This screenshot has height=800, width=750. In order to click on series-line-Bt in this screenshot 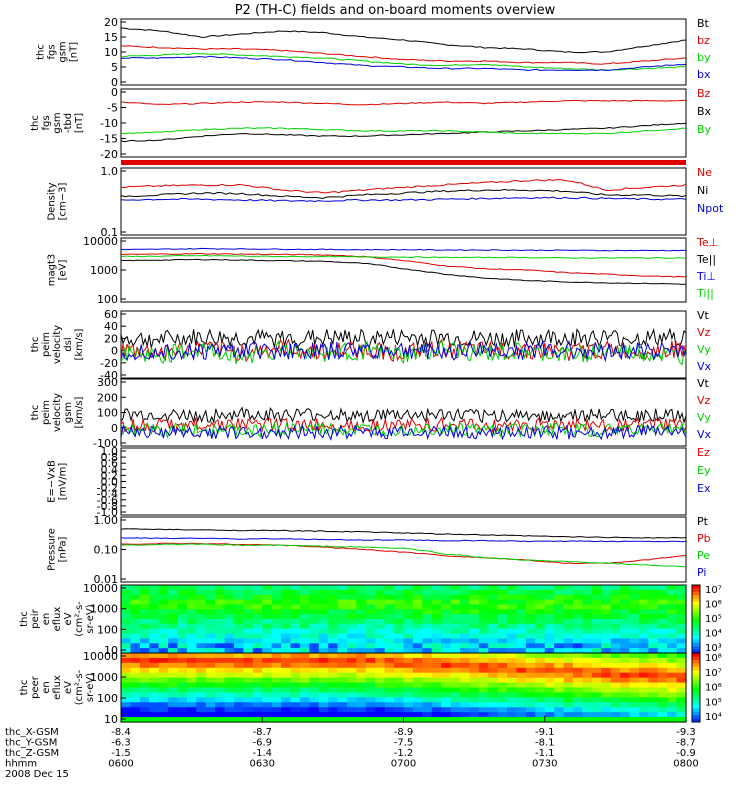, I will do `click(403, 40)`.